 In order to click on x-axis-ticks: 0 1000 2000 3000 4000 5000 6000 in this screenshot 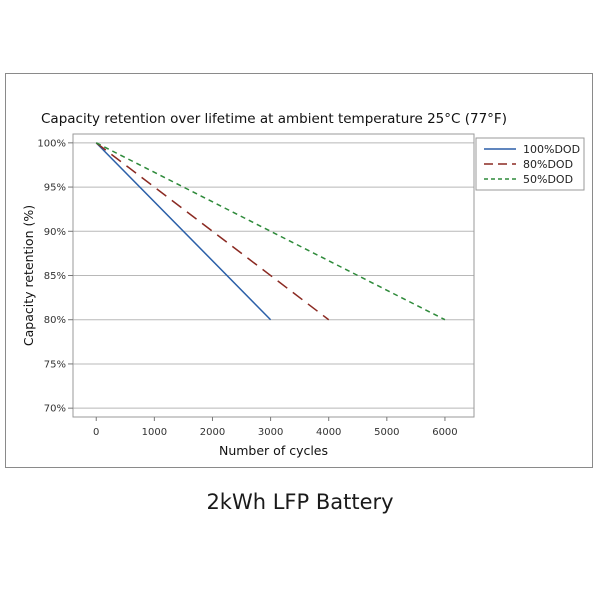, I will do `click(275, 427)`.